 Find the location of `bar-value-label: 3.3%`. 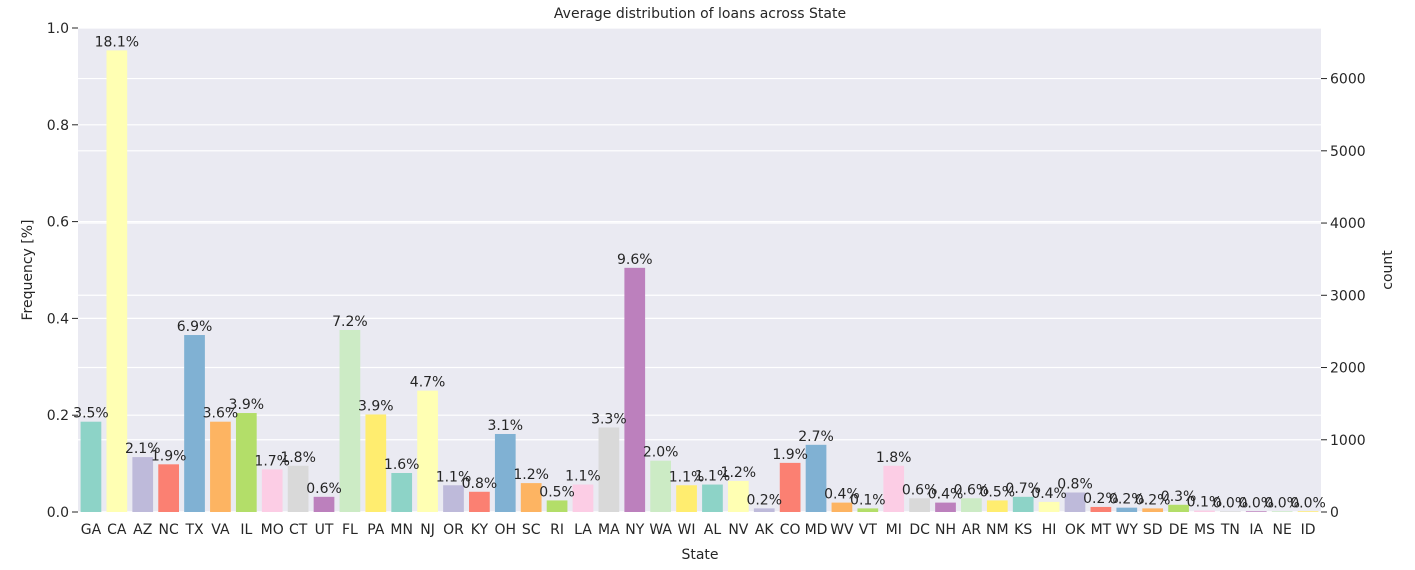

bar-value-label: 3.3% is located at coordinates (609, 419).